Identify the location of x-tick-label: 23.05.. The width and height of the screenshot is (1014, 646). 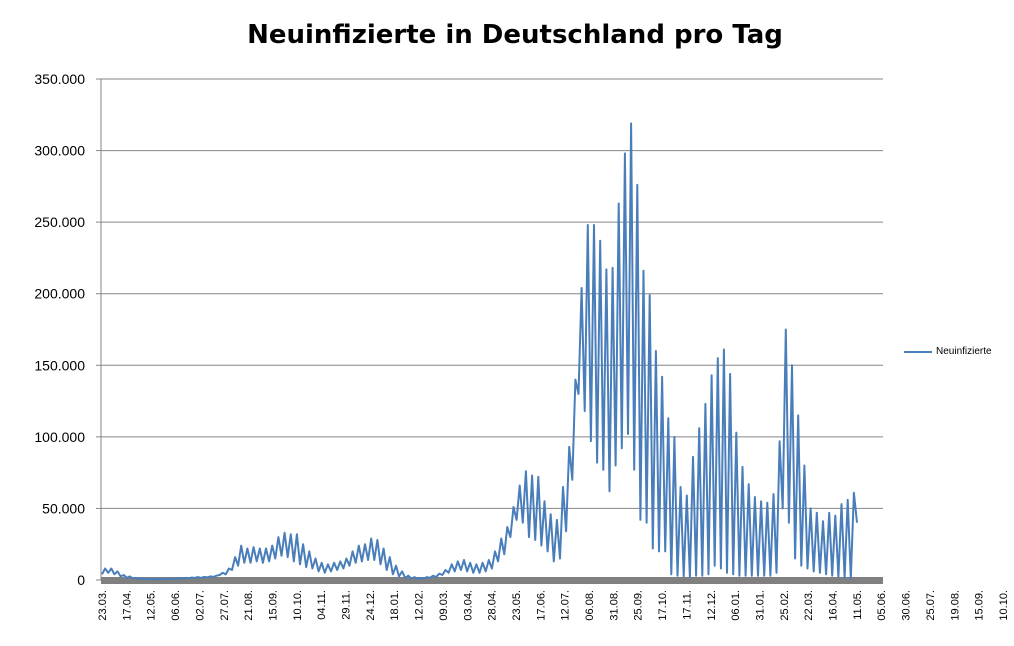
(517, 605).